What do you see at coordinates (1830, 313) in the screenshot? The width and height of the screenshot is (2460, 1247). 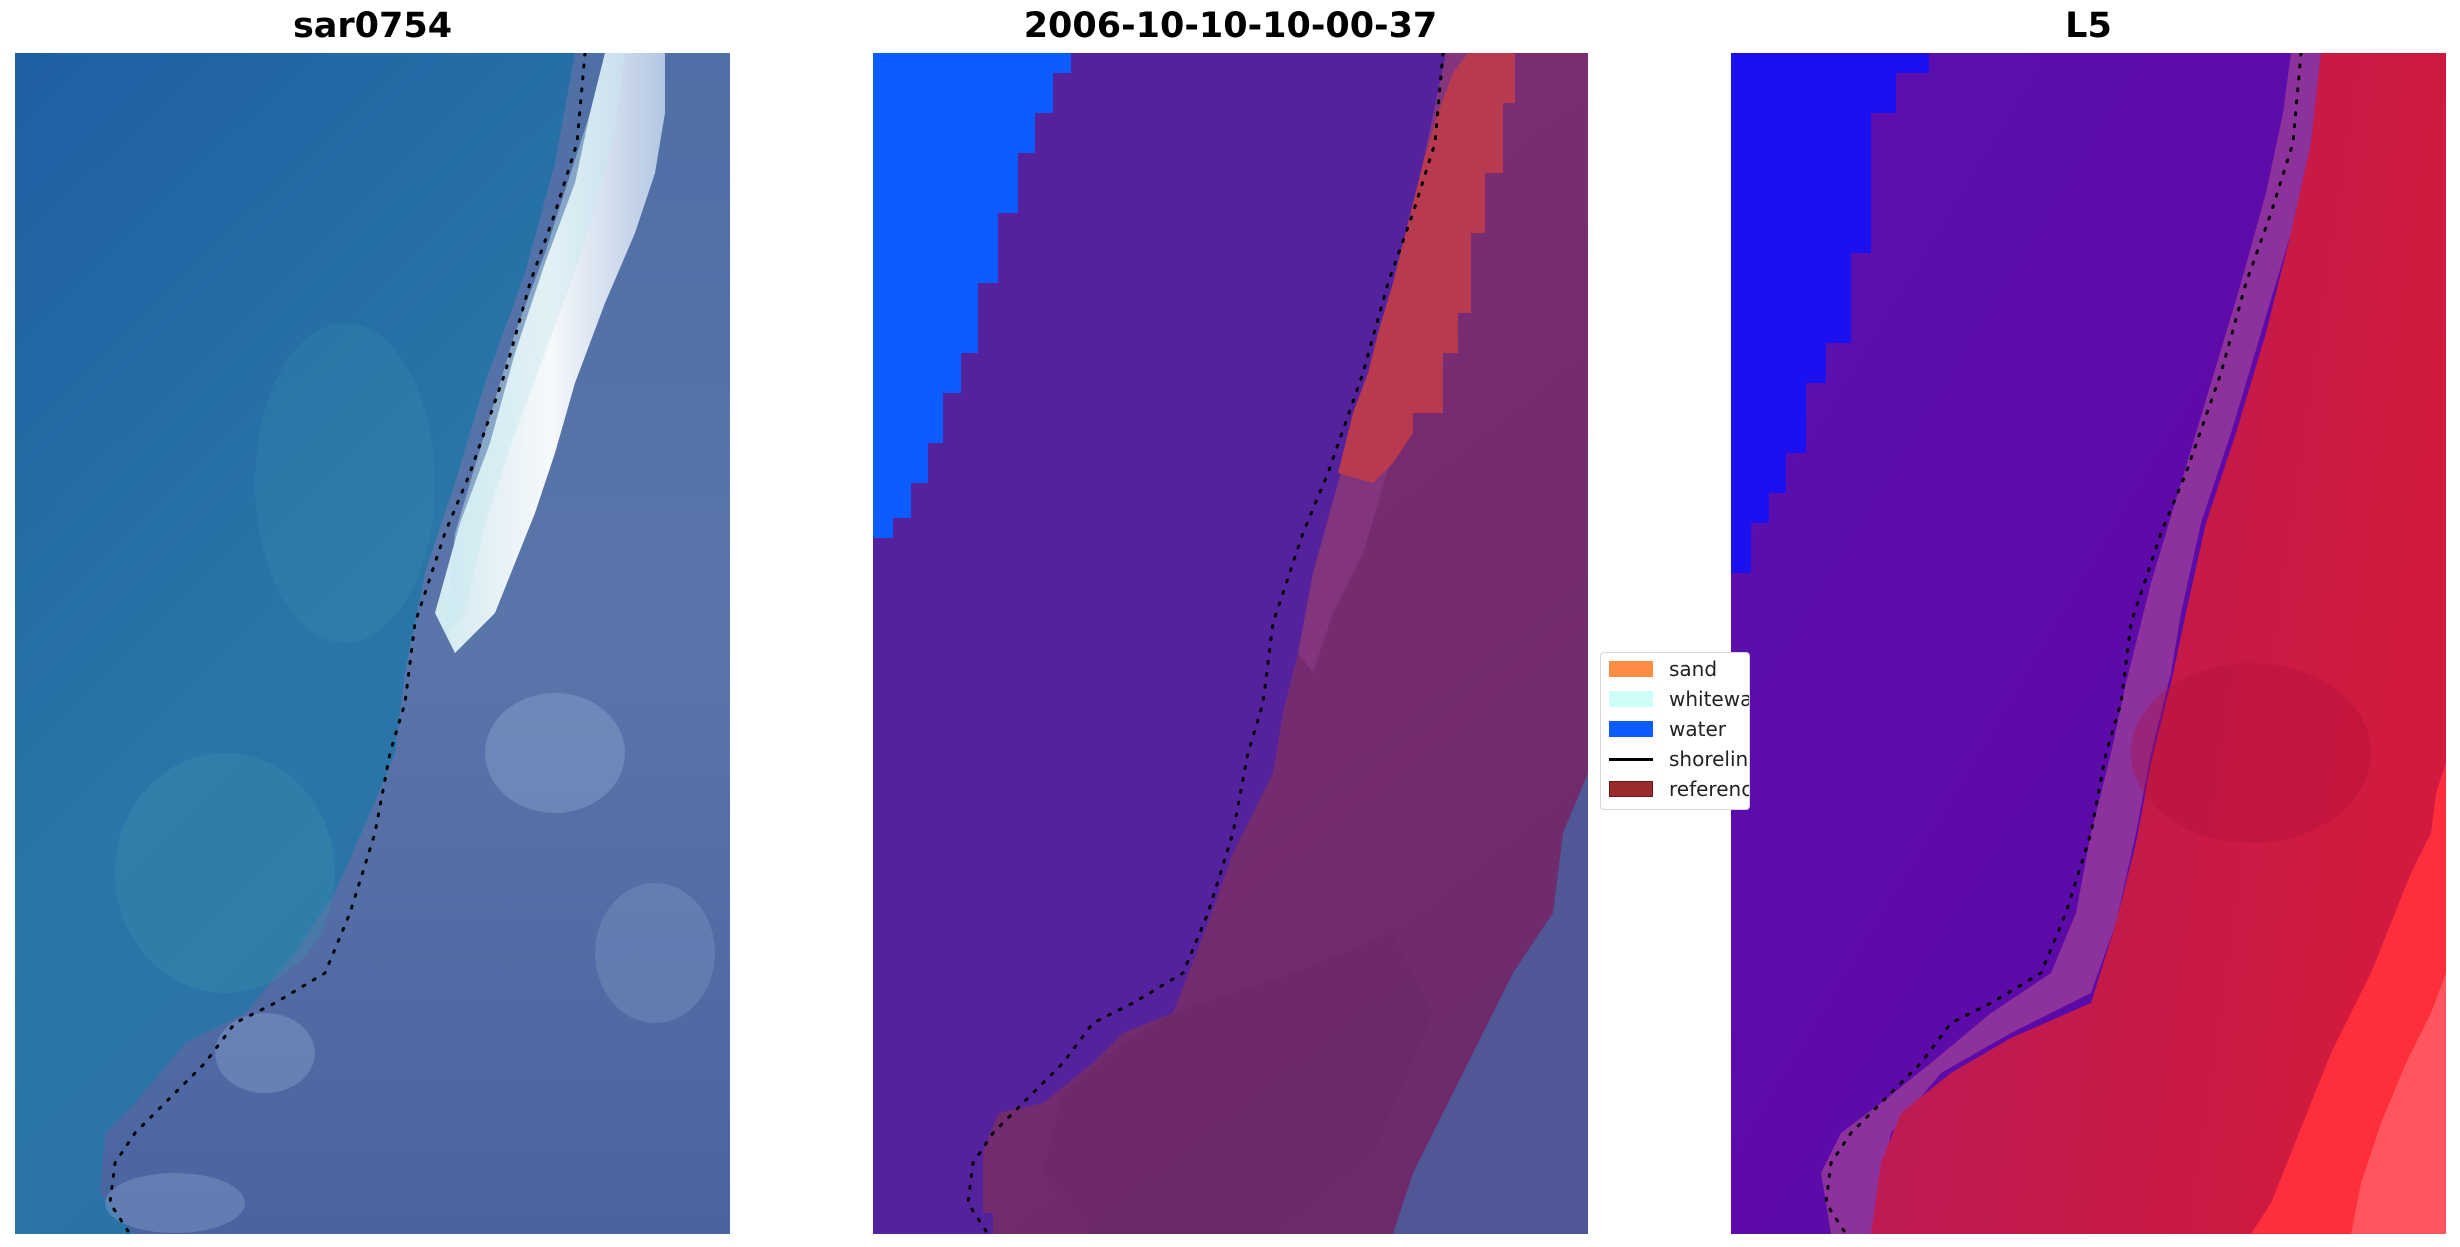 I see `prob-water-pixels` at bounding box center [1830, 313].